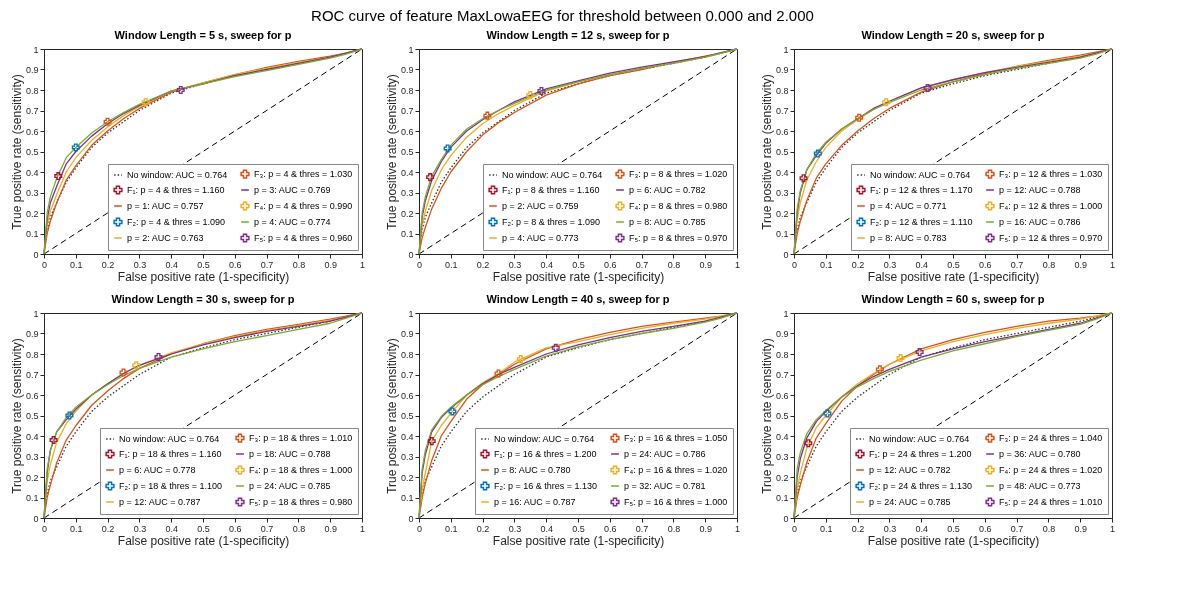  Describe the element at coordinates (203, 35) in the screenshot. I see `chart-title: Window Length = 5 s, sweep for p` at that location.